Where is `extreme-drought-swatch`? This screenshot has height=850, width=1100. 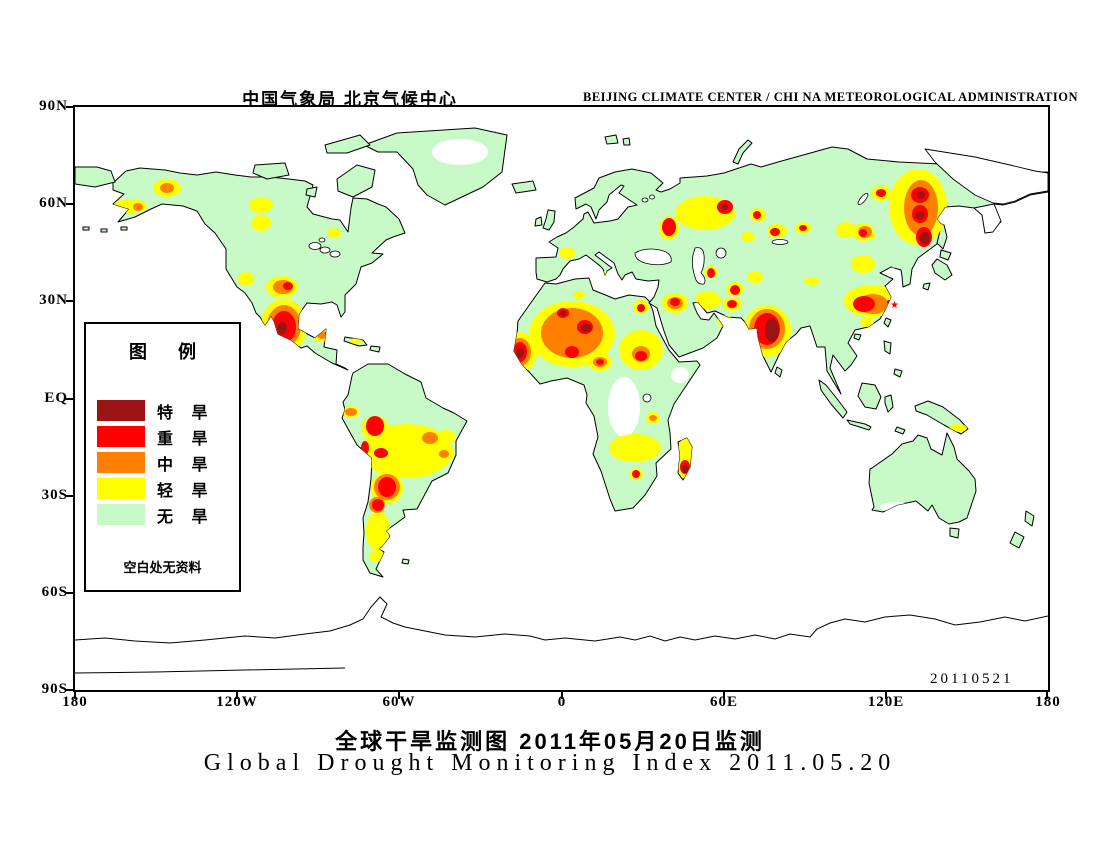
extreme-drought-swatch is located at coordinates (121, 410).